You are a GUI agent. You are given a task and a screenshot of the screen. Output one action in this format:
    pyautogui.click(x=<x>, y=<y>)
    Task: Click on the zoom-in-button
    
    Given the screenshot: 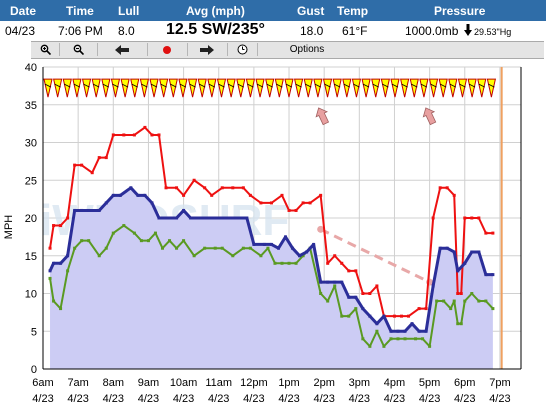 What is the action you would take?
    pyautogui.click(x=45, y=49)
    